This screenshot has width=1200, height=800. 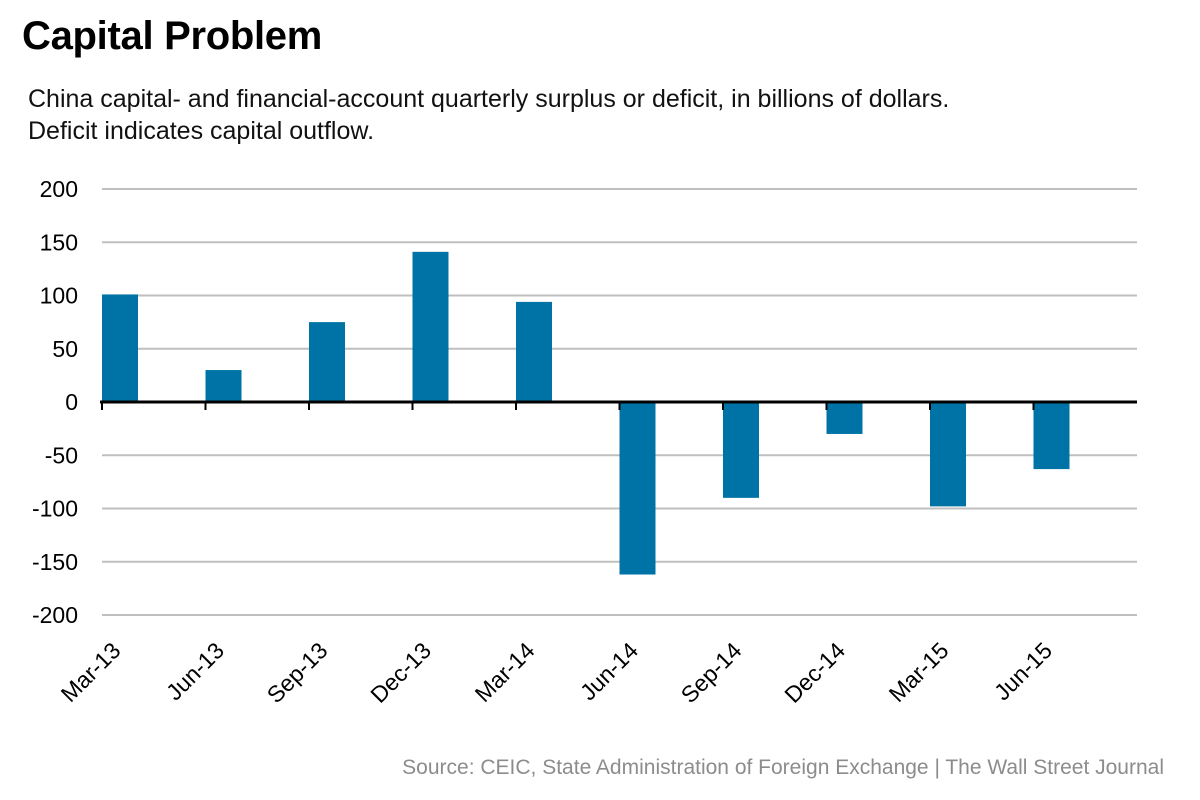 What do you see at coordinates (297, 672) in the screenshot?
I see `x-tick-label: Sep-13` at bounding box center [297, 672].